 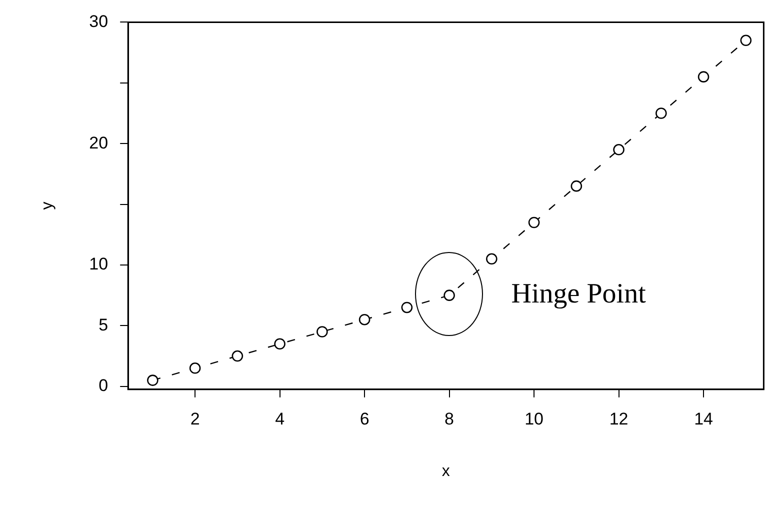 I want to click on x-tick-label: 8, so click(x=449, y=418).